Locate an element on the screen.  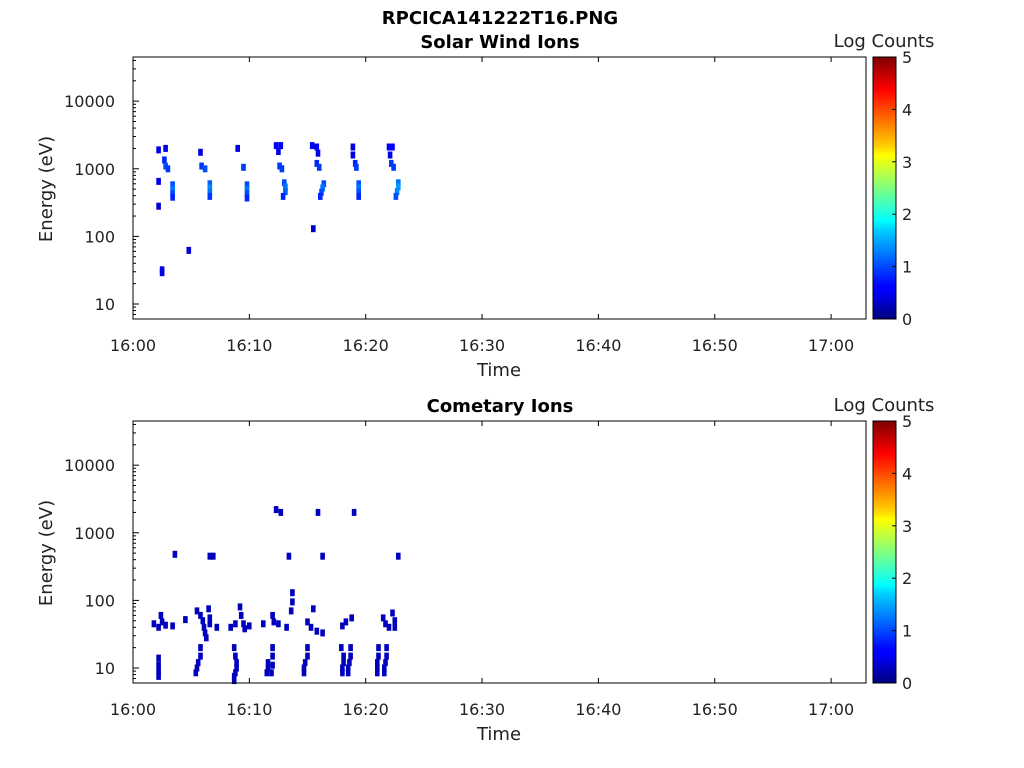
x-axis-label: Time is located at coordinates (498, 734).